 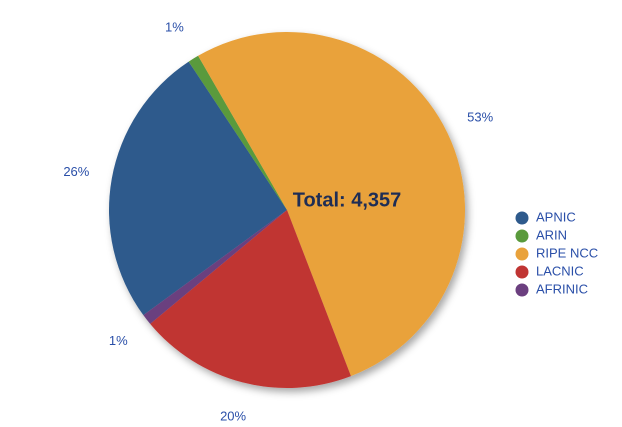 I want to click on legend-label: ARIN, so click(x=551, y=234).